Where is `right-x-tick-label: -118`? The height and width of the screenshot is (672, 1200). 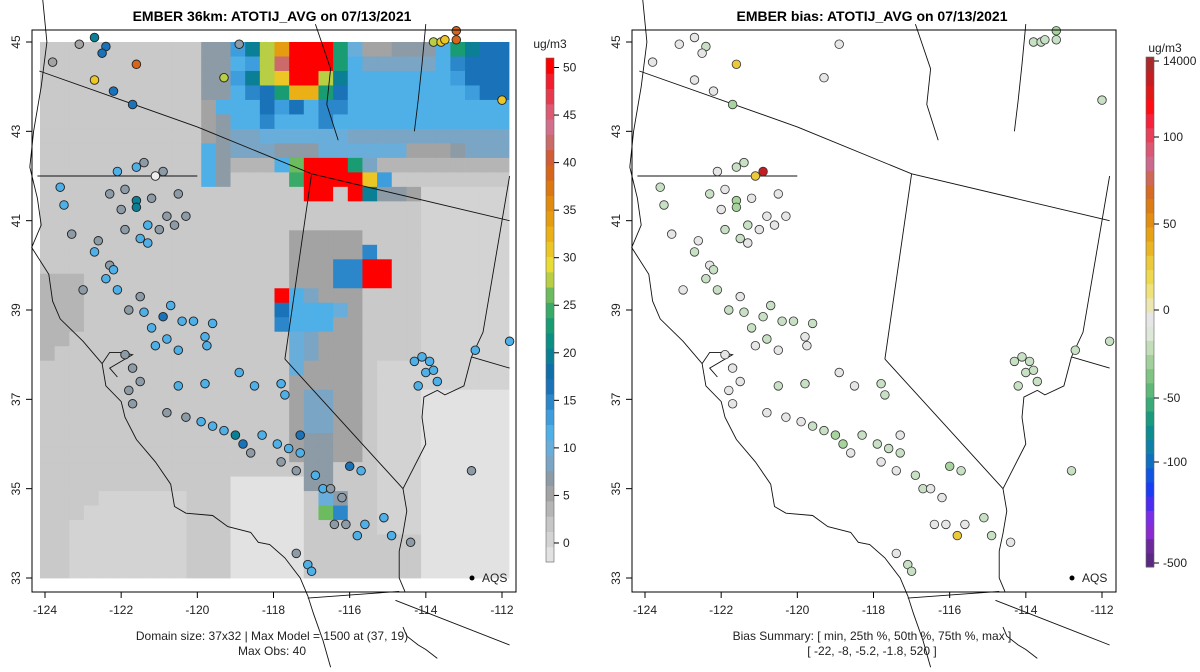 right-x-tick-label: -118 is located at coordinates (873, 610).